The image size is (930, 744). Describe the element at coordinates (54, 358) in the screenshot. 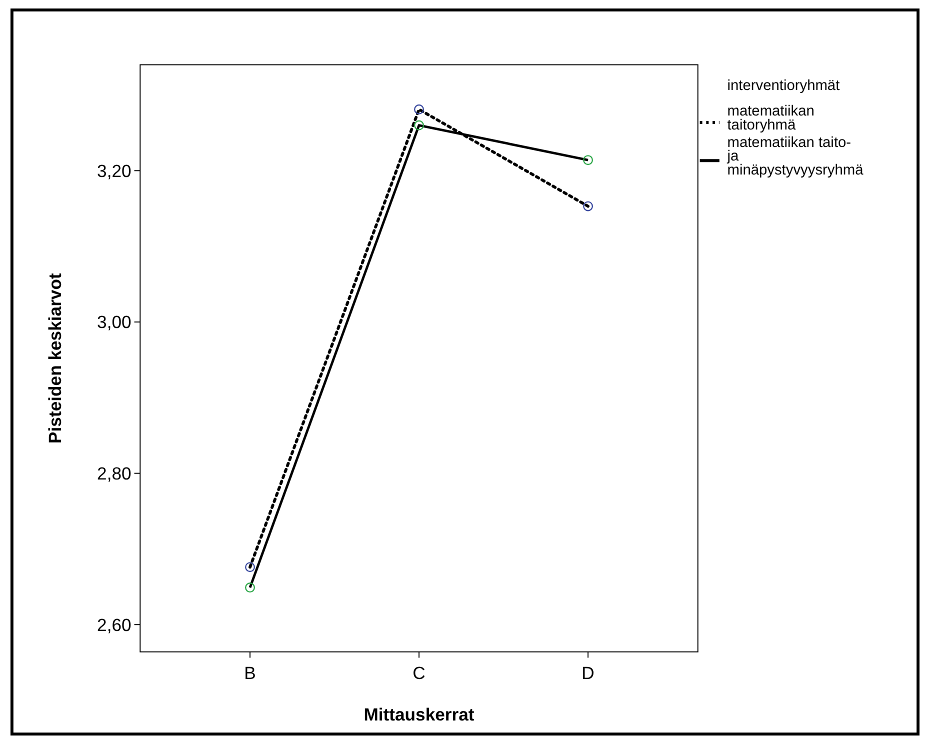

I see `y-axis-title: Pisteiden keskiarvot` at that location.